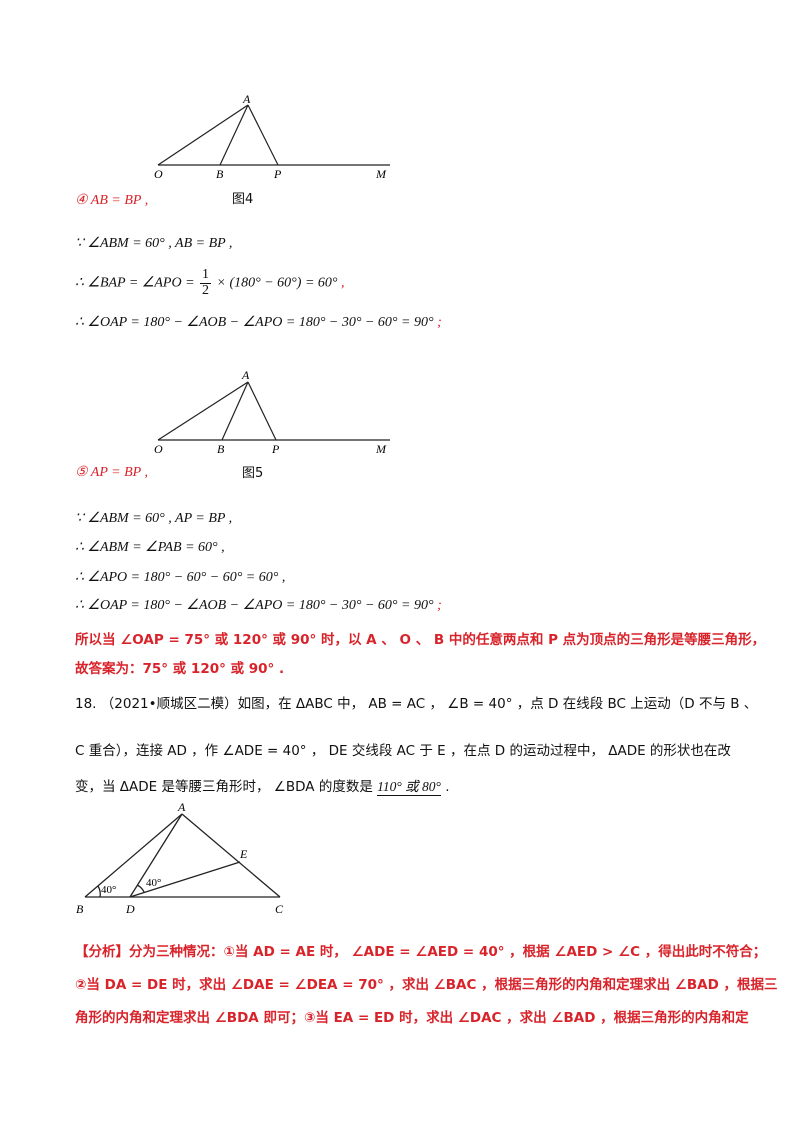 Image resolution: width=800 pixels, height=1132 pixels. Describe the element at coordinates (130, 909) in the screenshot. I see `label-d: D` at that location.